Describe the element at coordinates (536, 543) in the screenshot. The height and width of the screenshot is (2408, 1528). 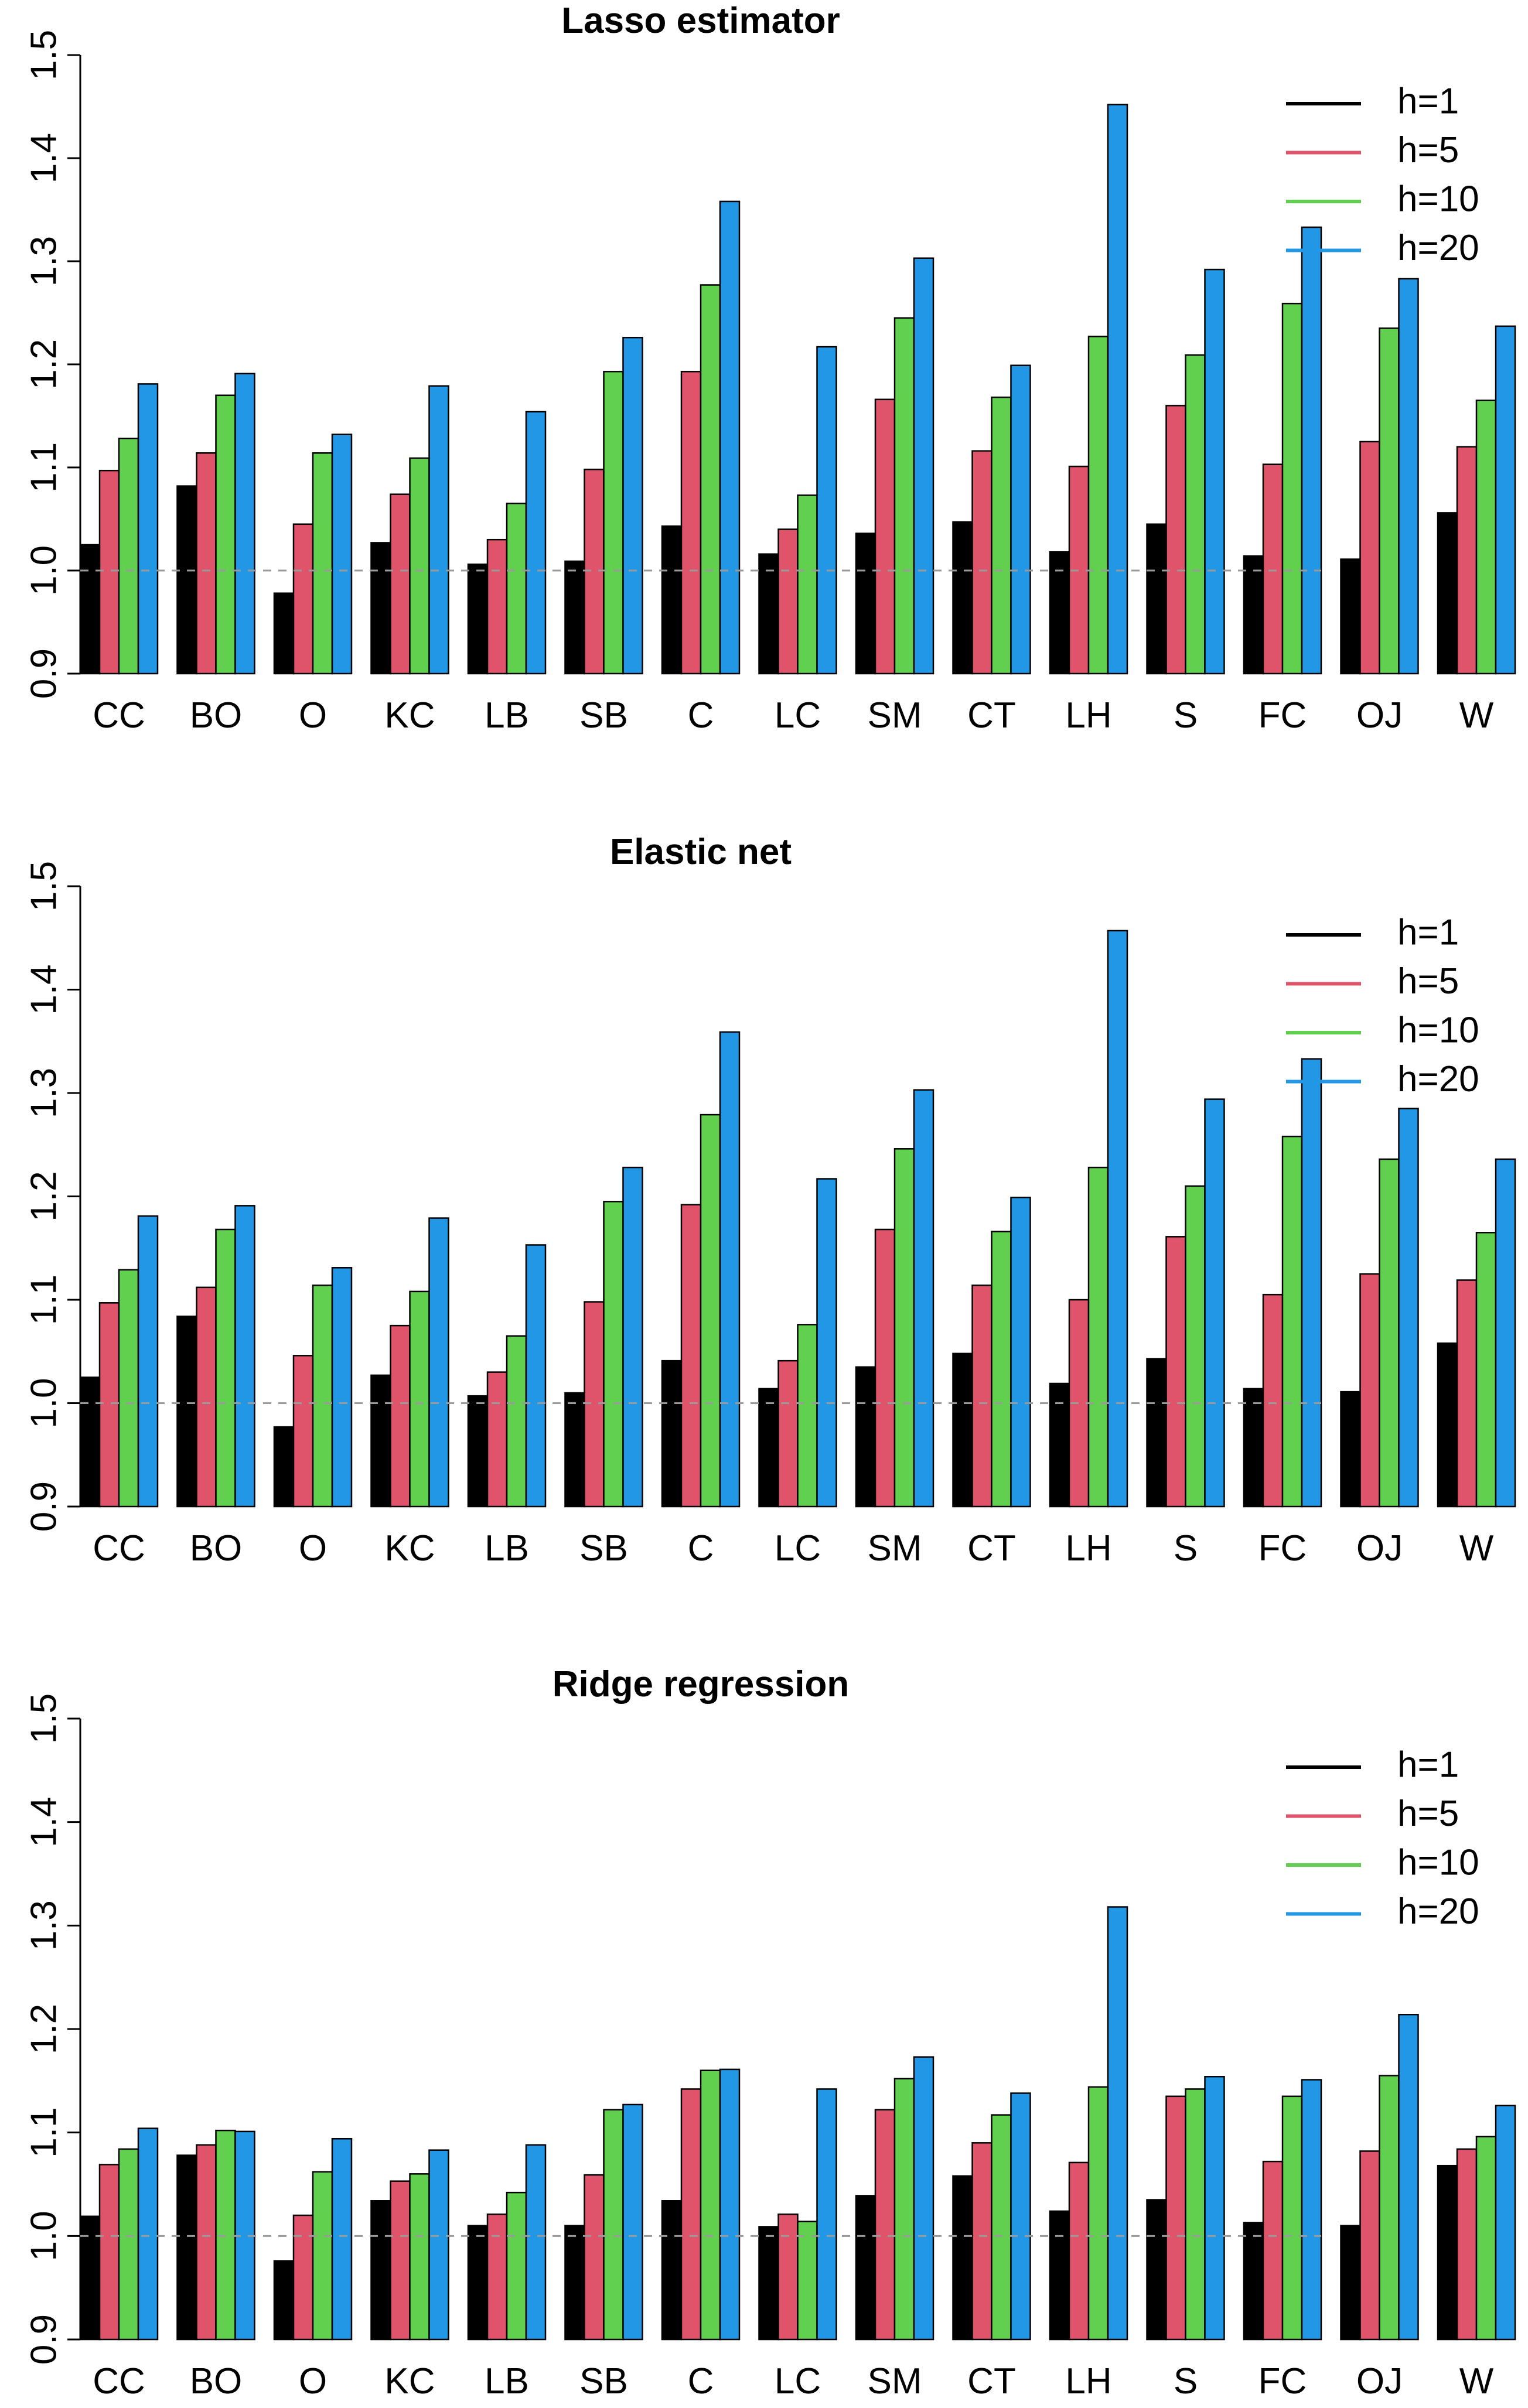
I see `bar-LB-h=20` at that location.